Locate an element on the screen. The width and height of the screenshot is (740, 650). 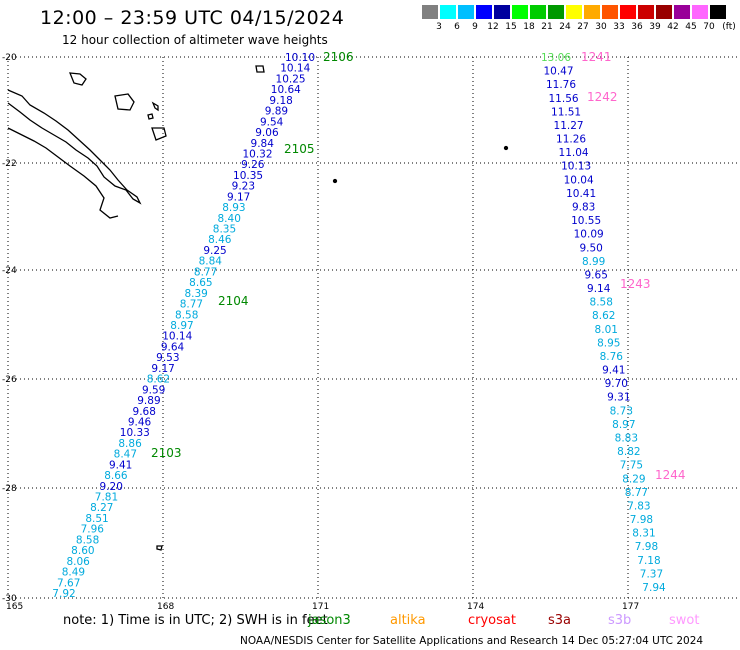
wave-height-value: 9.26 is located at coordinates (253, 165).